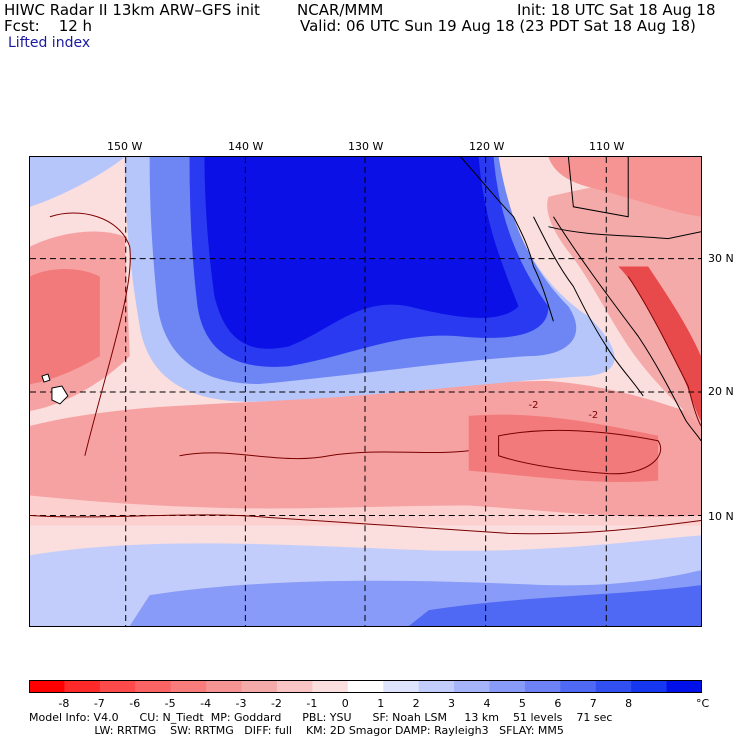 This screenshot has height=740, width=740. I want to click on colorbar-tick-label: -4, so click(206, 703).